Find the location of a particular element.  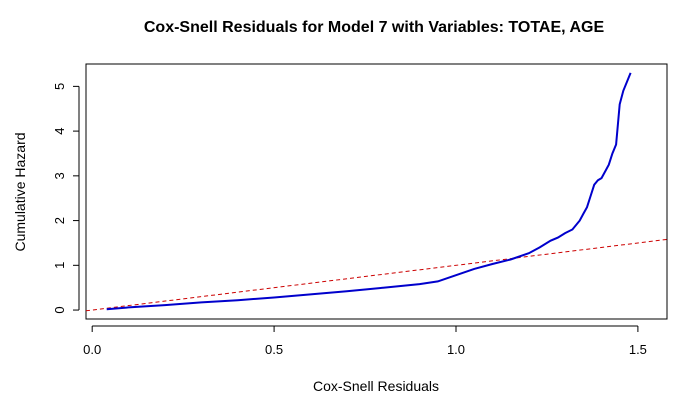

x-tick-label: 1.0 is located at coordinates (456, 349).